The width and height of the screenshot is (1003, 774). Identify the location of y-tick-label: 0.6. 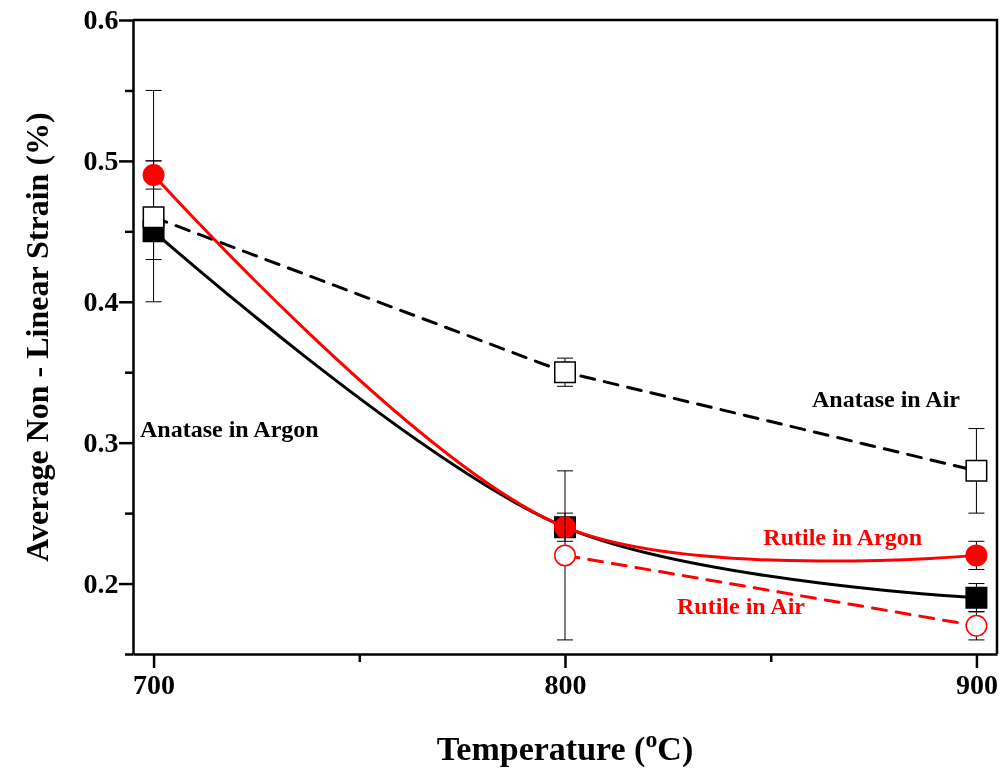
(101, 20).